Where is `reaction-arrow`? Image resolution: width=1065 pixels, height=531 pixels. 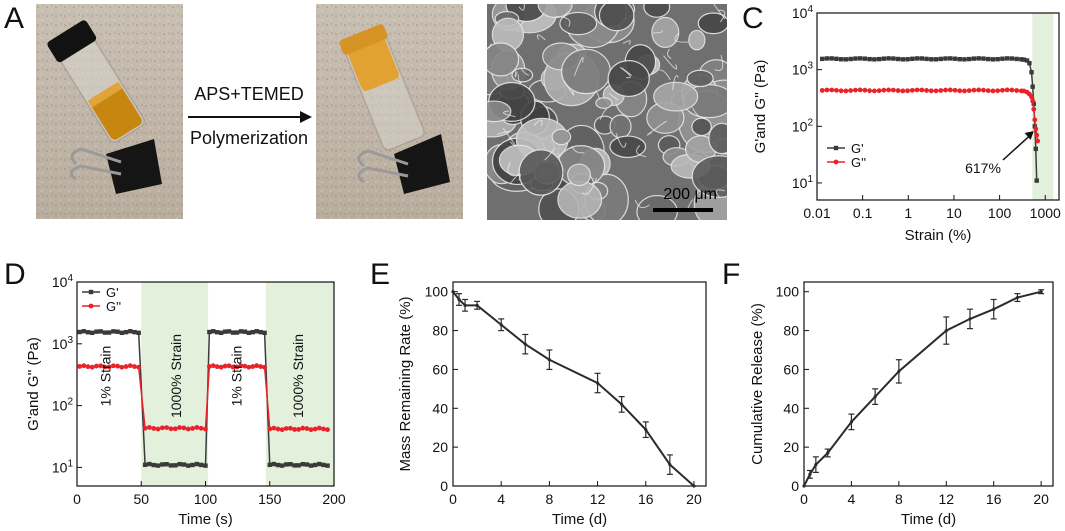
reaction-arrow is located at coordinates (250, 117).